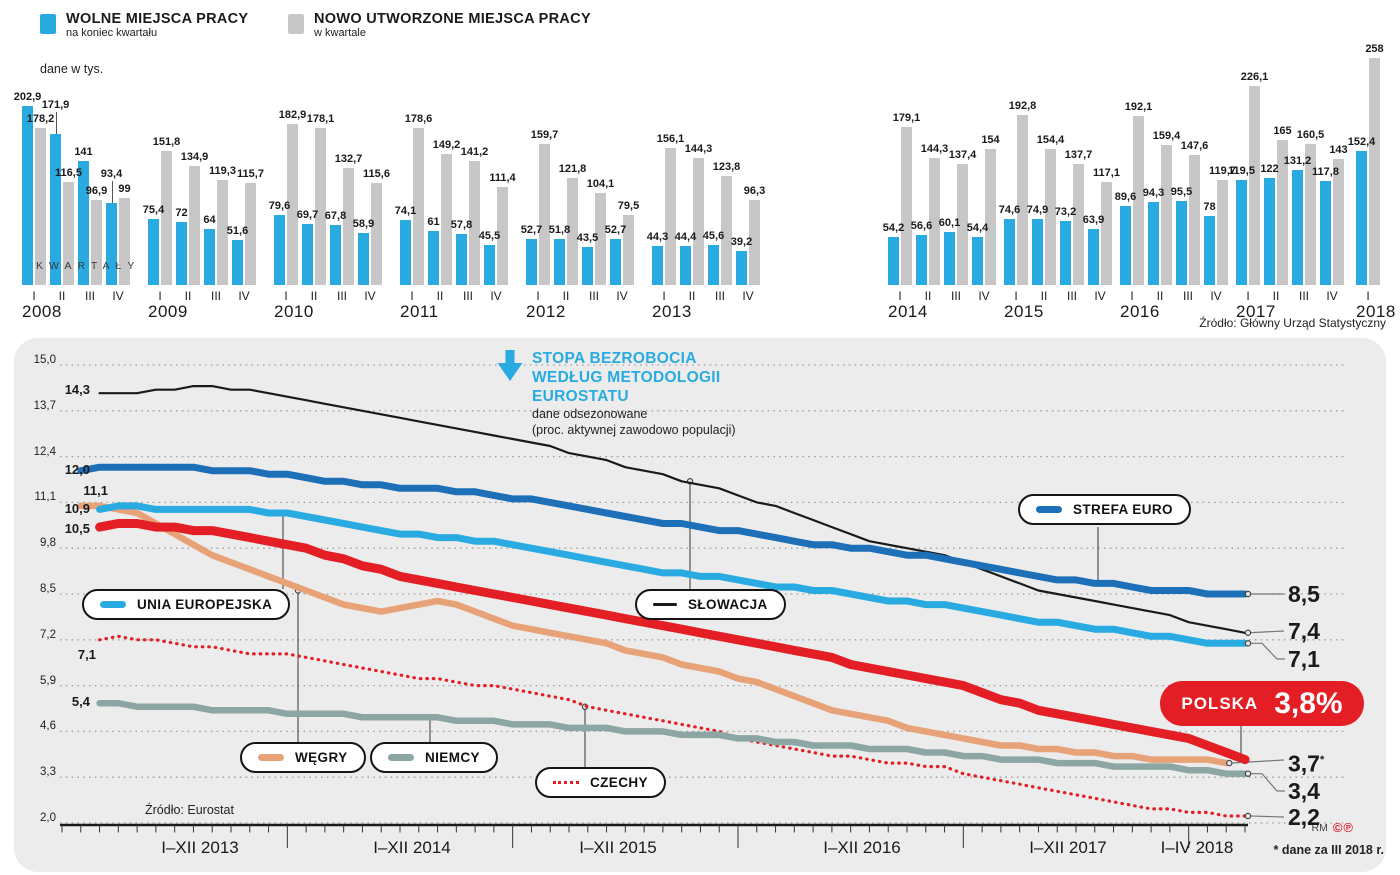 This screenshot has width=1400, height=875. What do you see at coordinates (1254, 77) in the screenshot?
I see `bar-value-nowe: 226,1` at bounding box center [1254, 77].